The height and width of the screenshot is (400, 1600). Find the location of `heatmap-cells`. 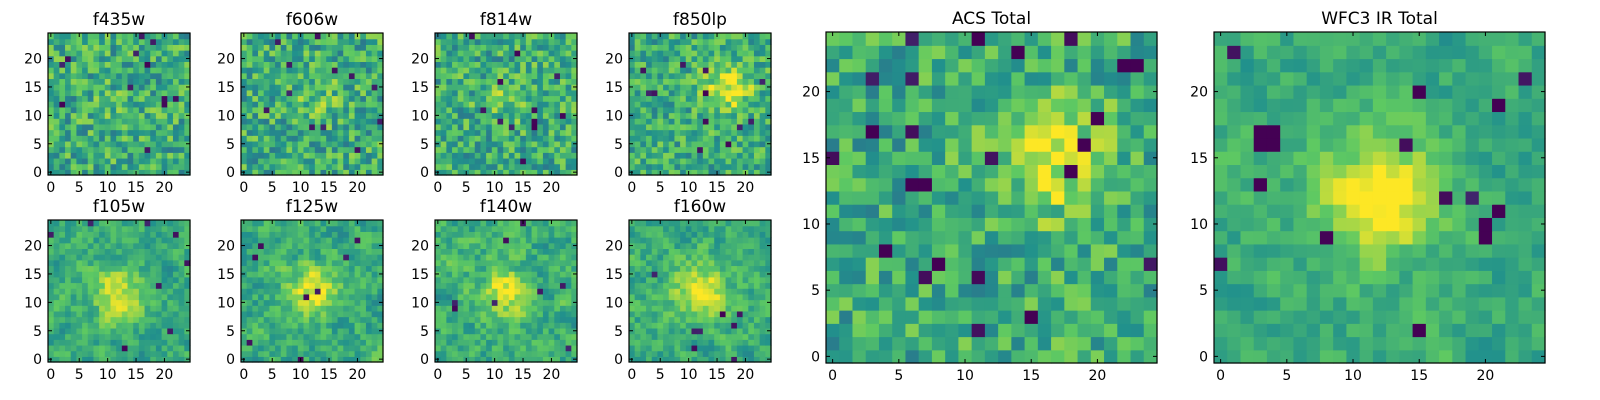

heatmap-cells is located at coordinates (506, 104).